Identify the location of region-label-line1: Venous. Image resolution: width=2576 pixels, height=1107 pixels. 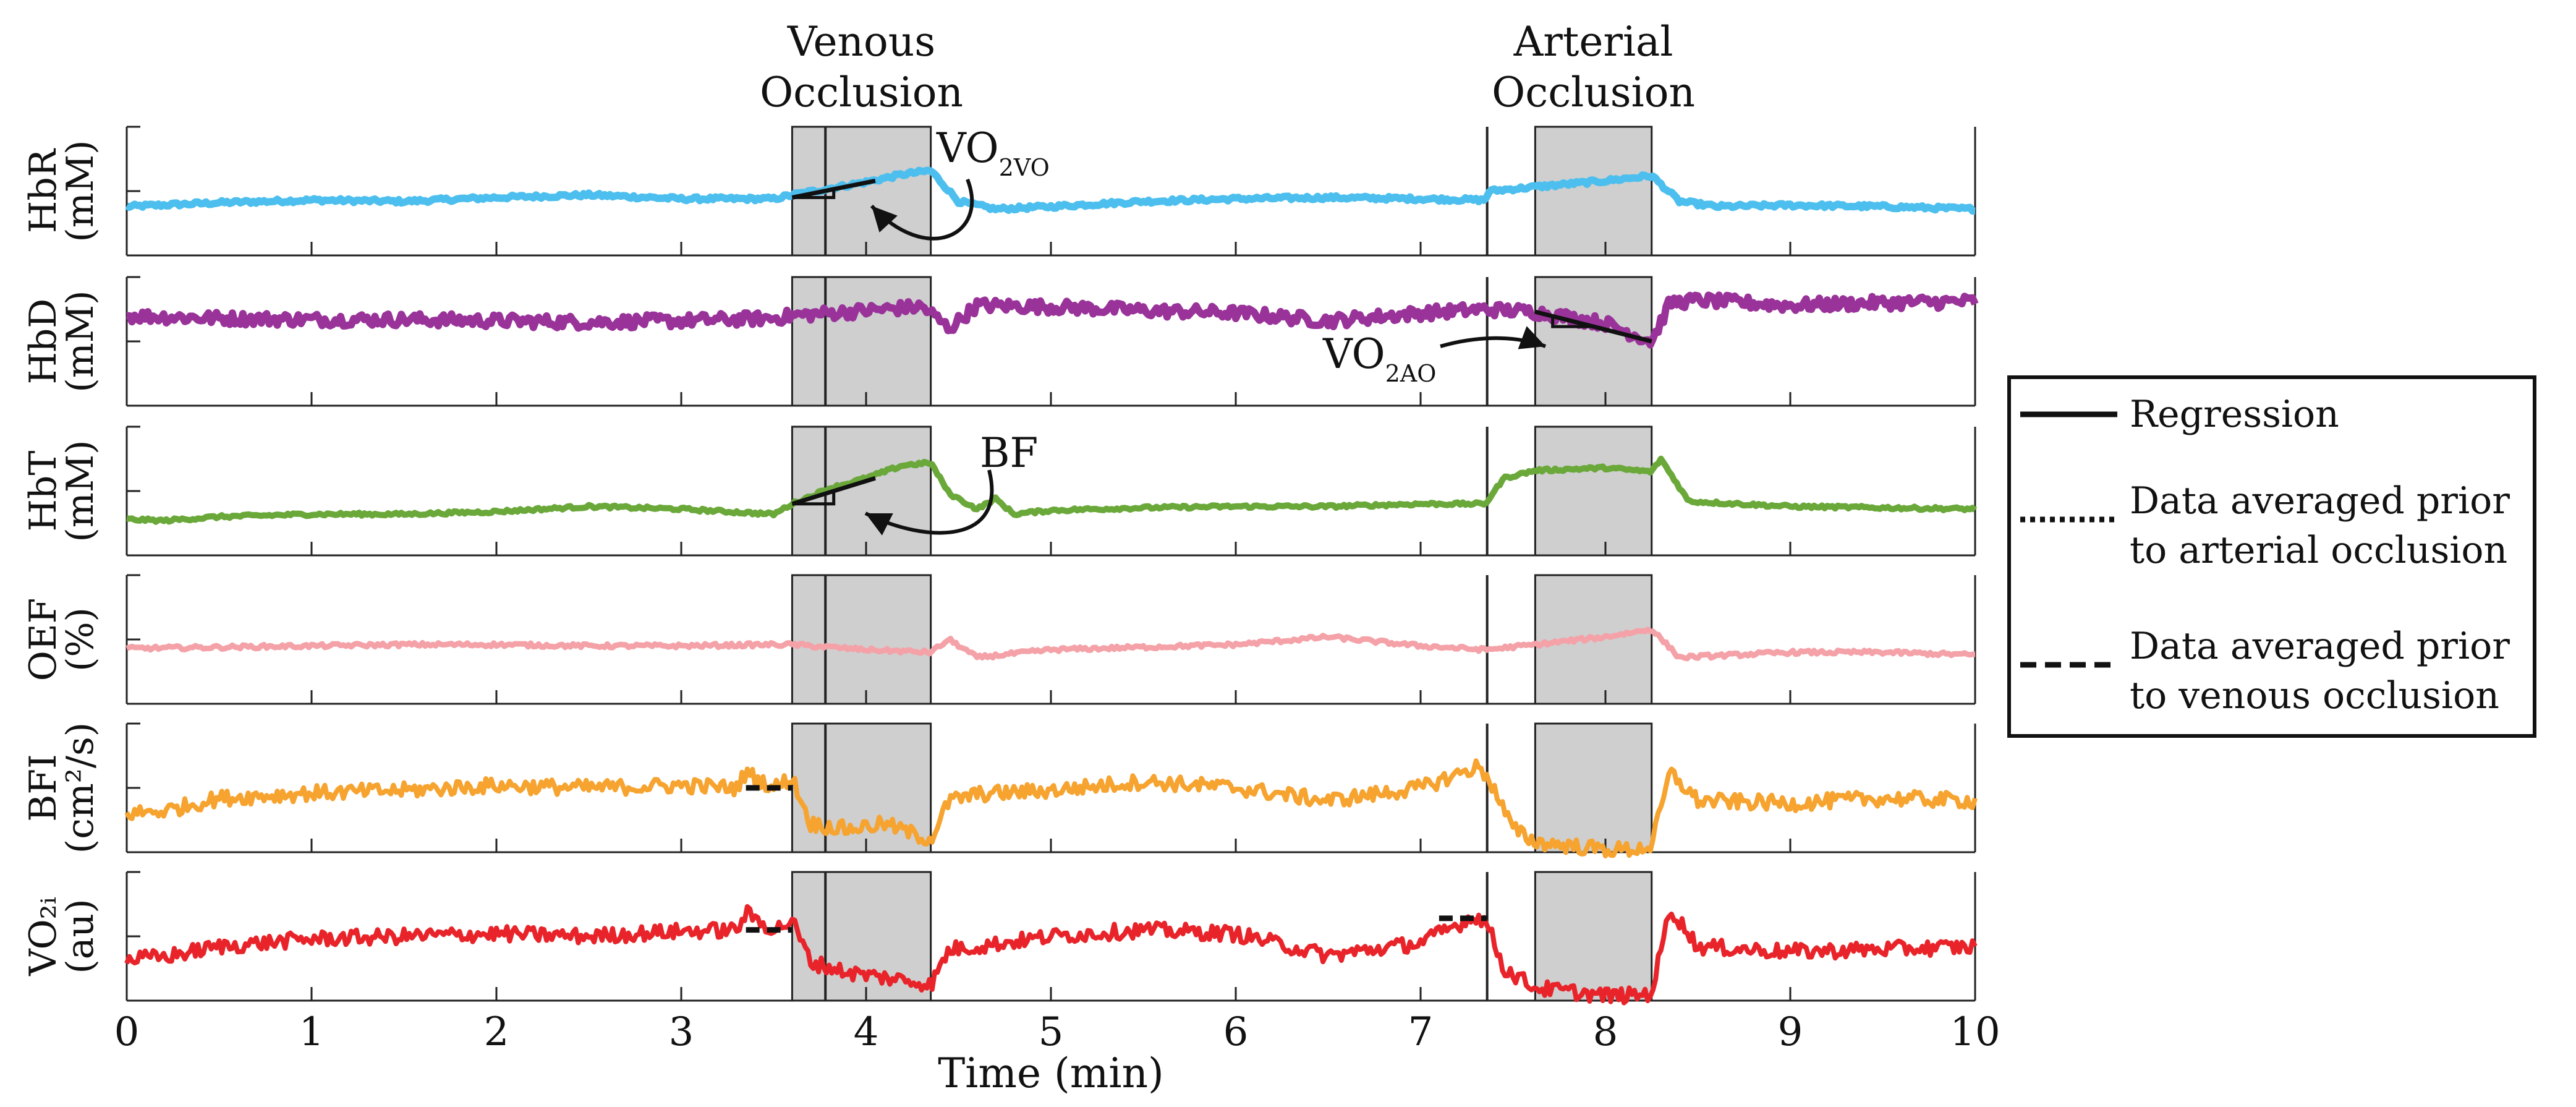
(861, 42).